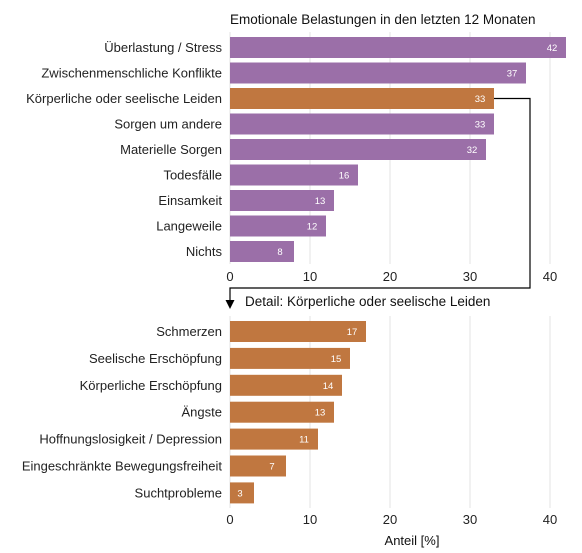  What do you see at coordinates (279, 252) in the screenshot?
I see `main-value-label-nichts: 8` at bounding box center [279, 252].